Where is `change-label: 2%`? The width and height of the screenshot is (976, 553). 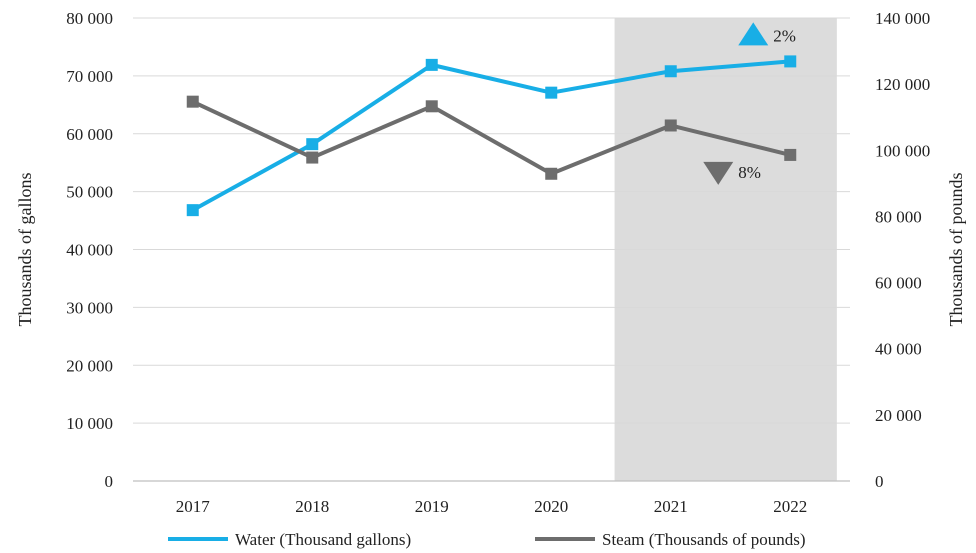 change-label: 2% is located at coordinates (784, 35).